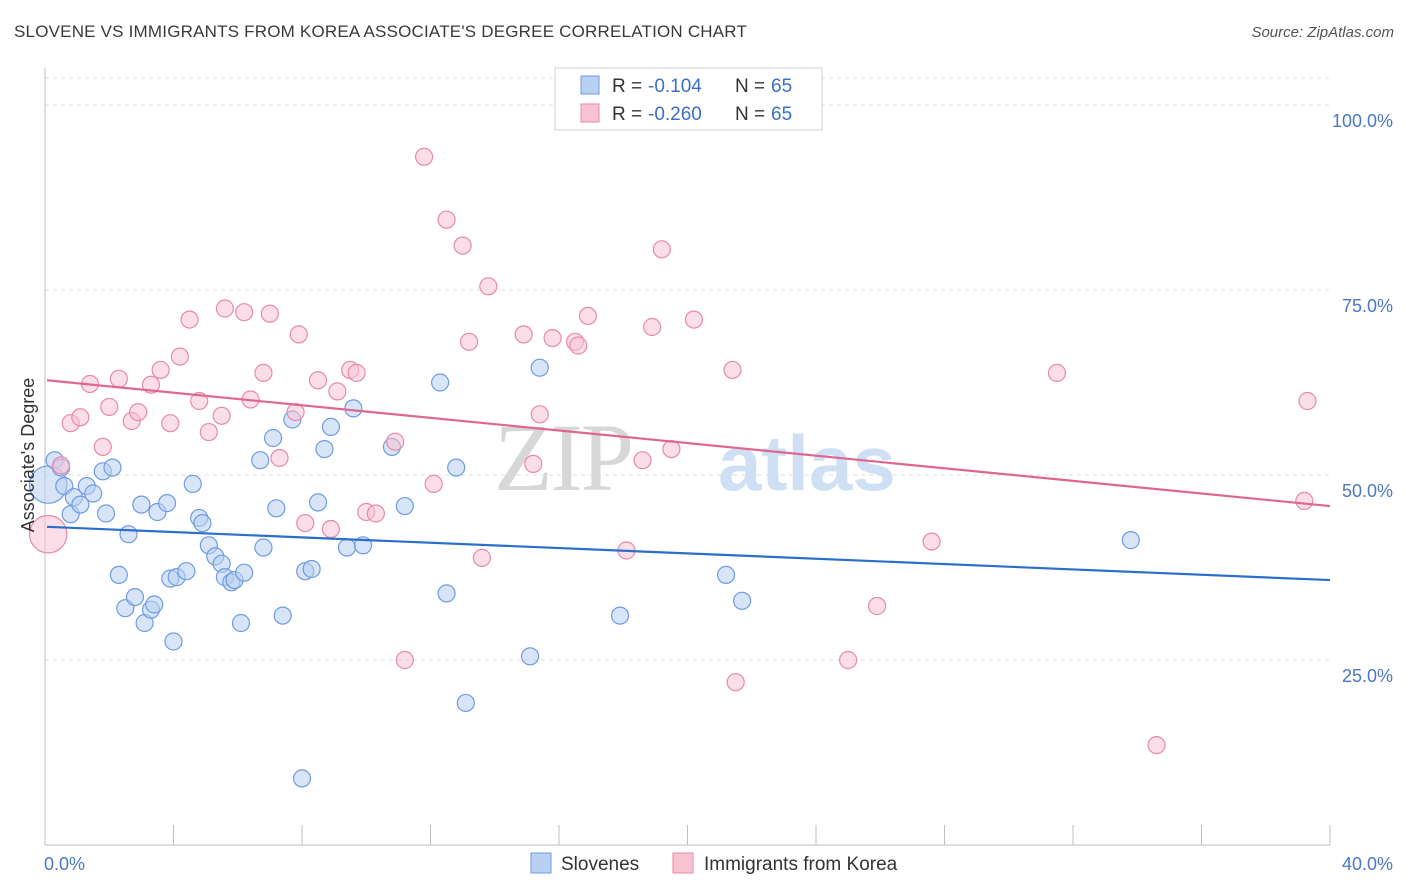 The image size is (1406, 892). I want to click on stats-legend-n-value-1: 65, so click(781, 114).